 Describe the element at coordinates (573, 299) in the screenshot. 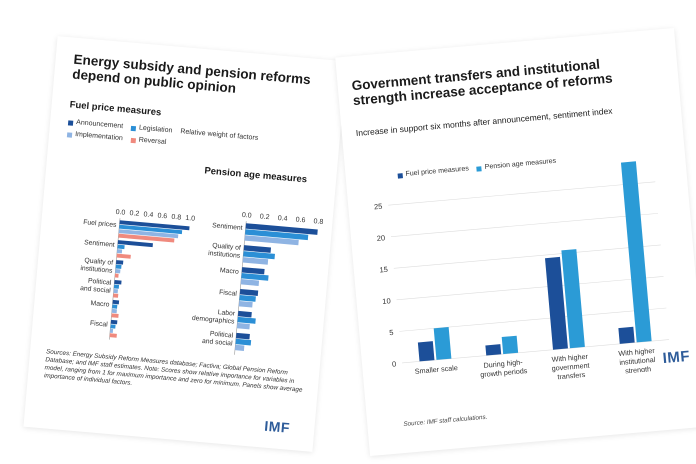

I see `bar-pension-age-measures-with-higher-government-transfers` at that location.